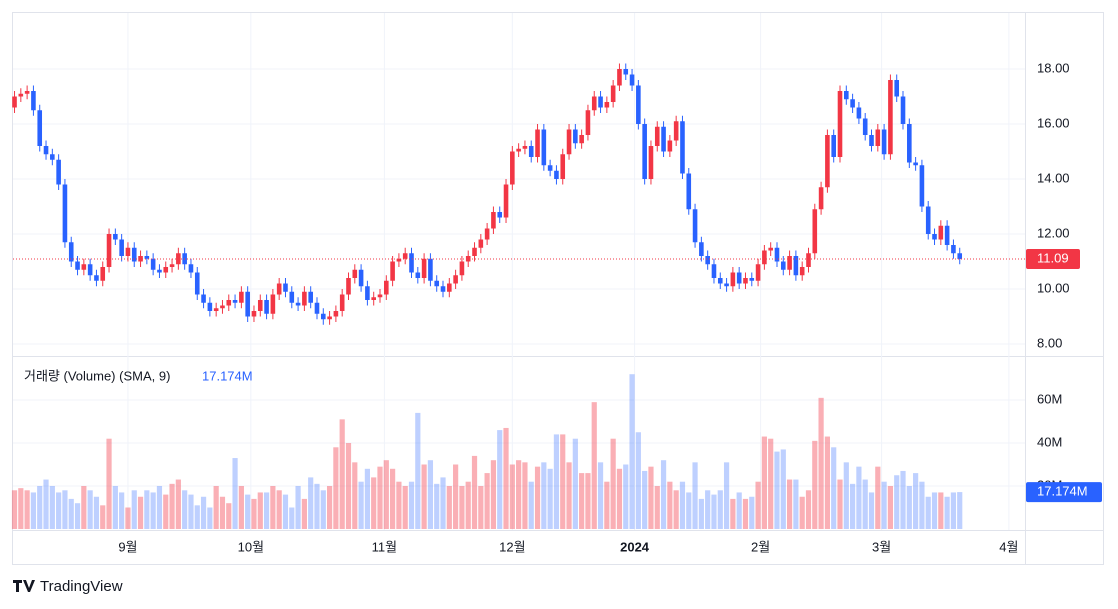  What do you see at coordinates (1053, 122) in the screenshot?
I see `y-tick-label: 16.00` at bounding box center [1053, 122].